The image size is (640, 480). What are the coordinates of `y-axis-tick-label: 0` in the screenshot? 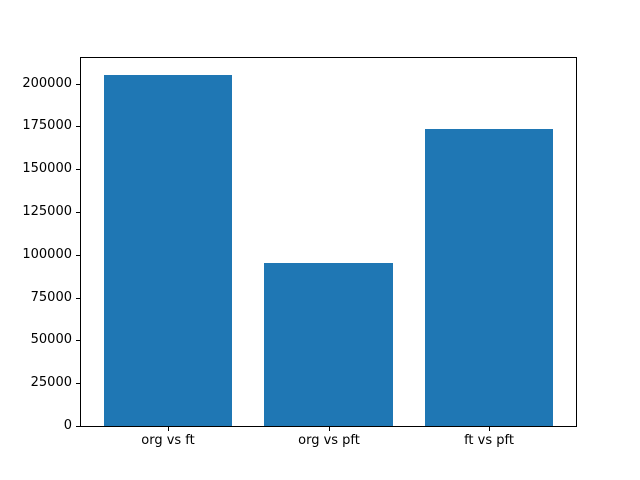 It's located at (67, 425).